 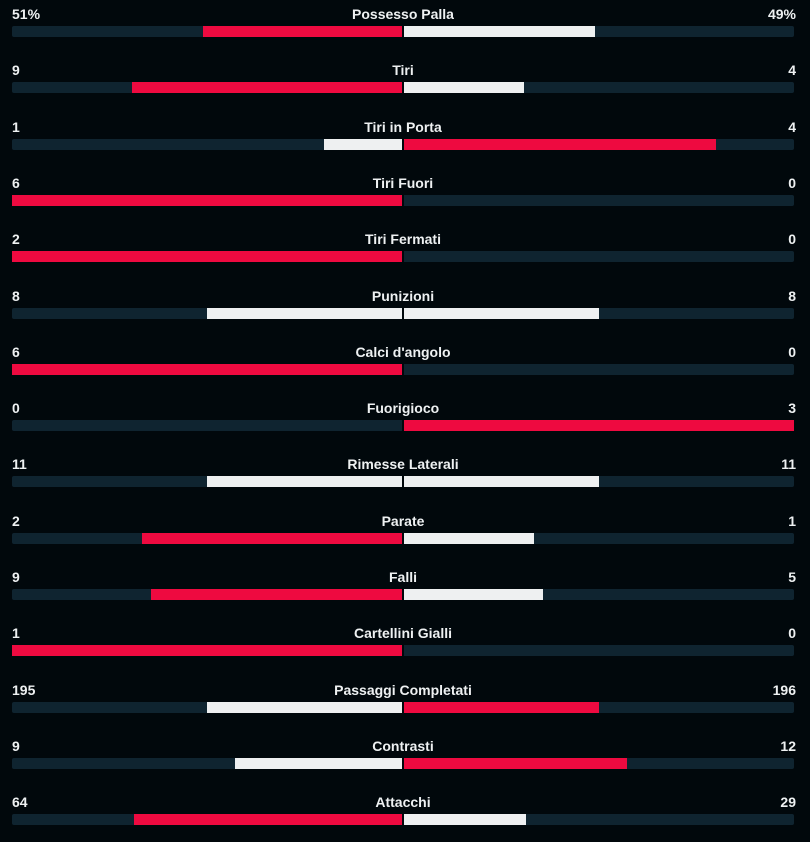 What do you see at coordinates (402, 577) in the screenshot?
I see `stat-label: Falli` at bounding box center [402, 577].